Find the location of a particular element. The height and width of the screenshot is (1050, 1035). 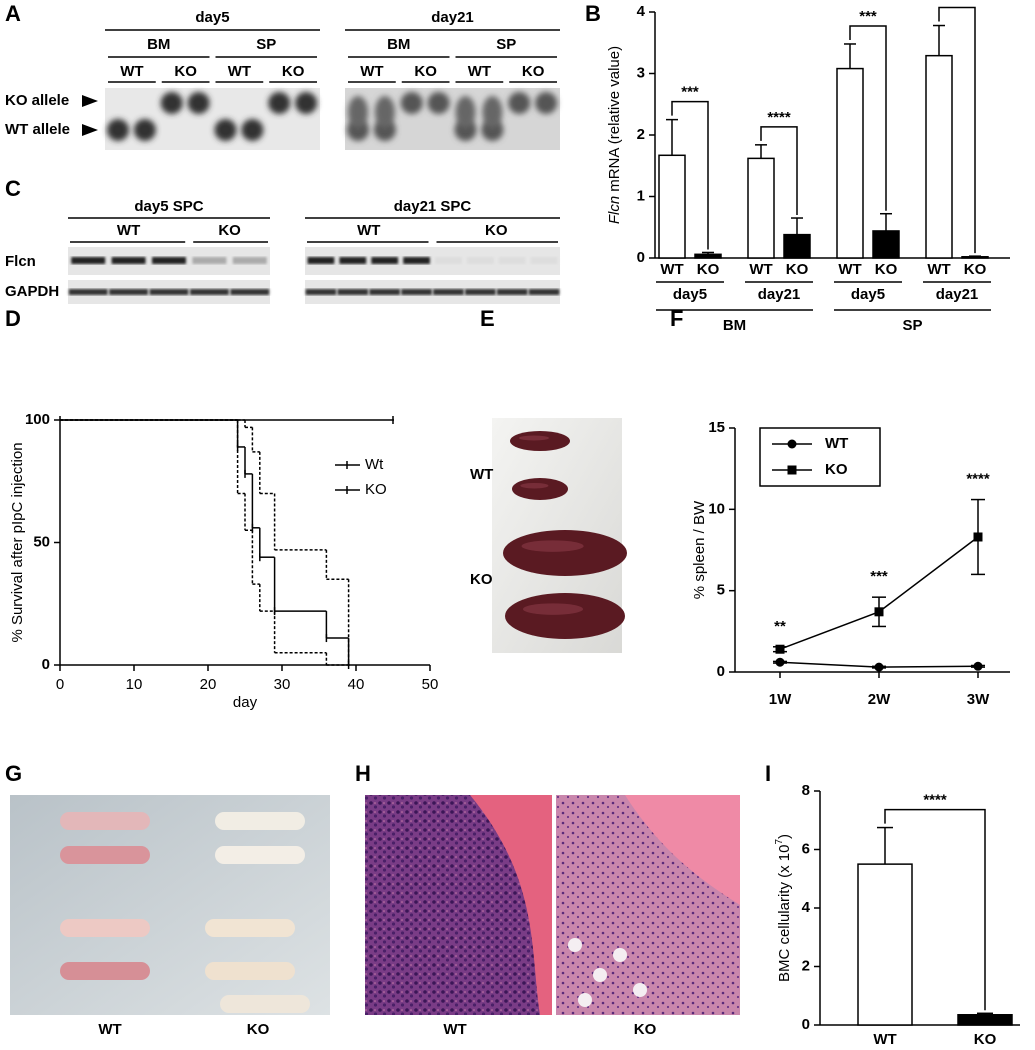

series-line is located at coordinates (879, 593).